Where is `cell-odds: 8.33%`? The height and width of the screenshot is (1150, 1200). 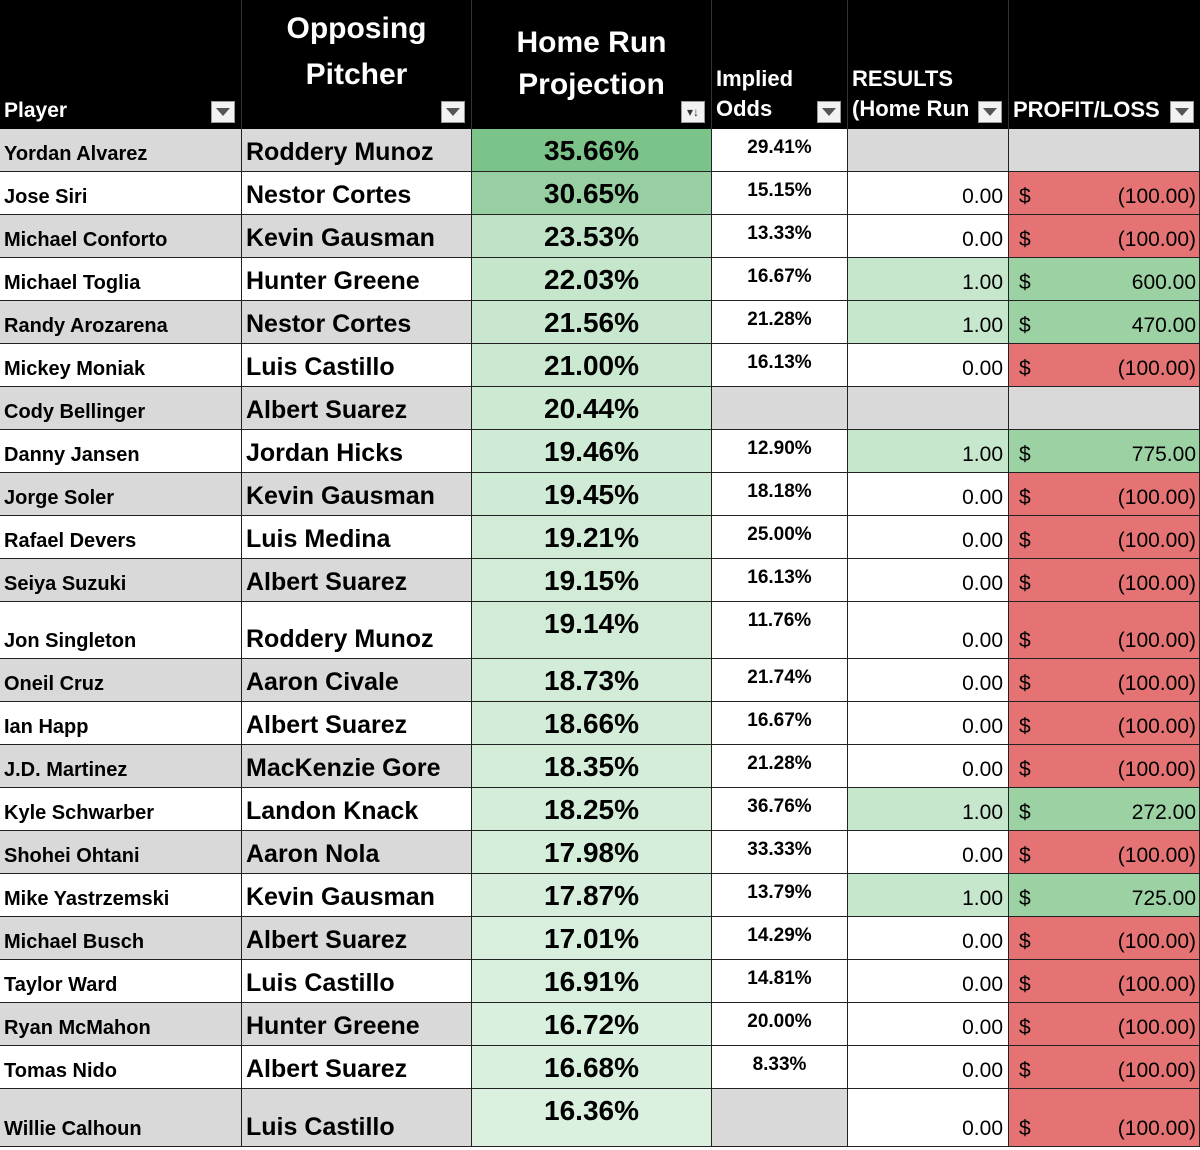 cell-odds: 8.33% is located at coordinates (780, 1067).